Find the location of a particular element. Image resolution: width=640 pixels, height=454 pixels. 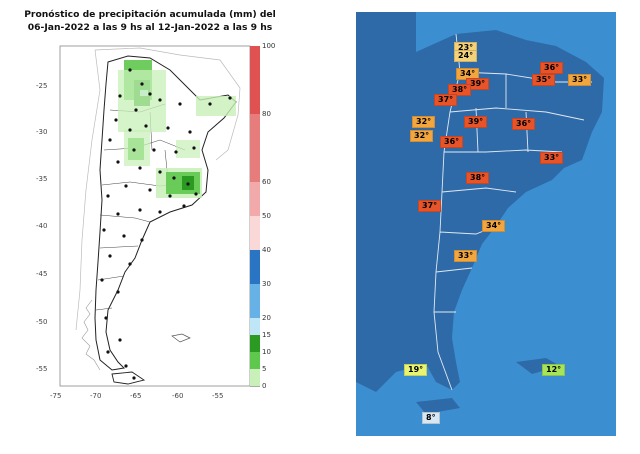

y-tick: -35 is located at coordinates (42, 179).